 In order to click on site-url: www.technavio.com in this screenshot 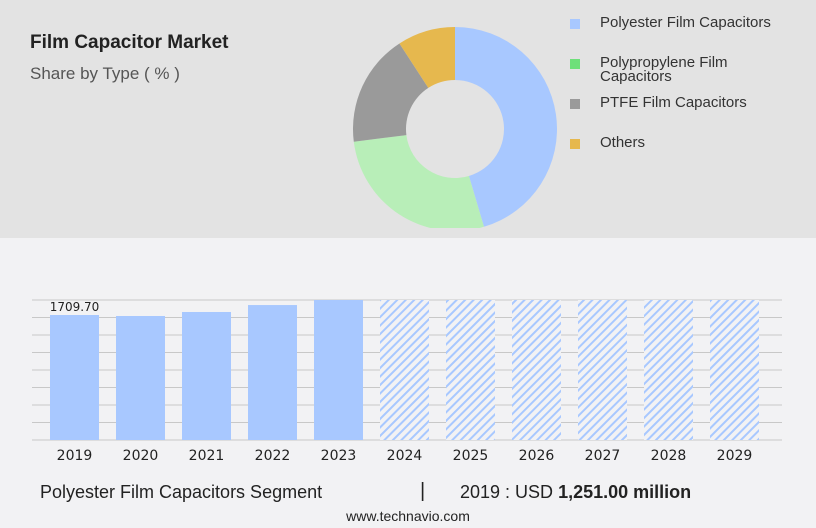, I will do `click(408, 516)`.